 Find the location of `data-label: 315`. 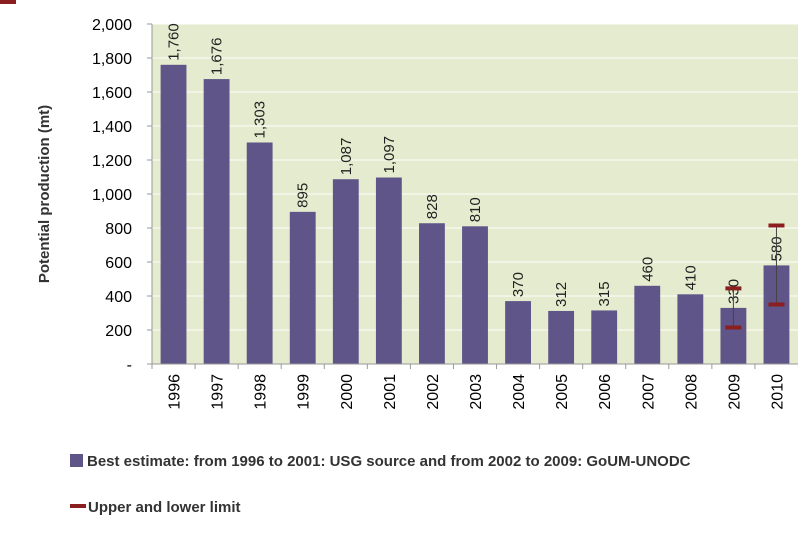

data-label: 315 is located at coordinates (604, 293).